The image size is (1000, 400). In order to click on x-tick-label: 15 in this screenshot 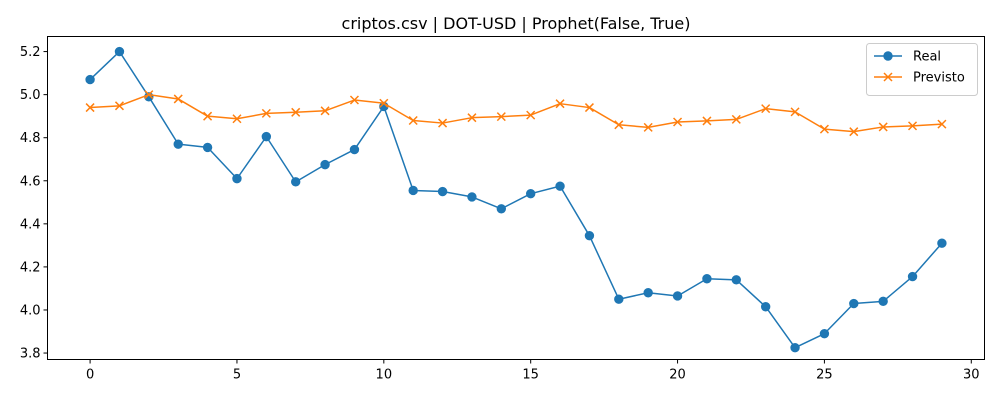, I will do `click(530, 375)`.